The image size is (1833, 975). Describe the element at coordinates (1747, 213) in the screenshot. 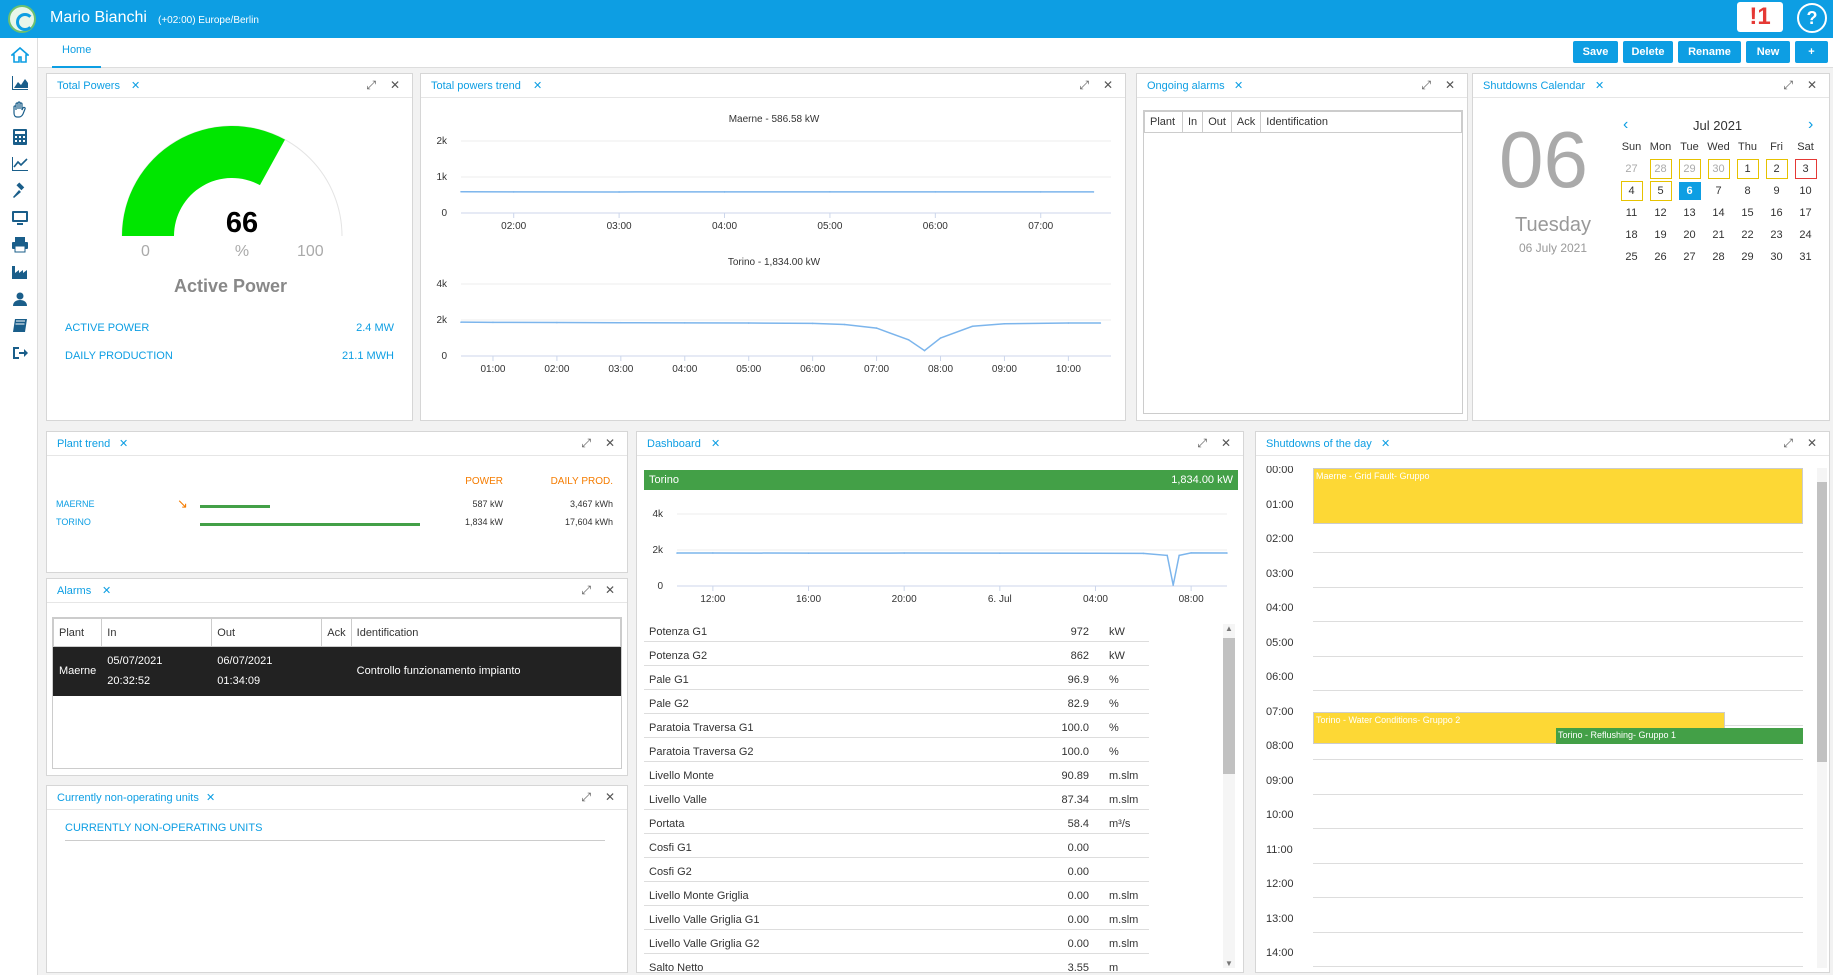

I see `calendar-day: 15` at that location.